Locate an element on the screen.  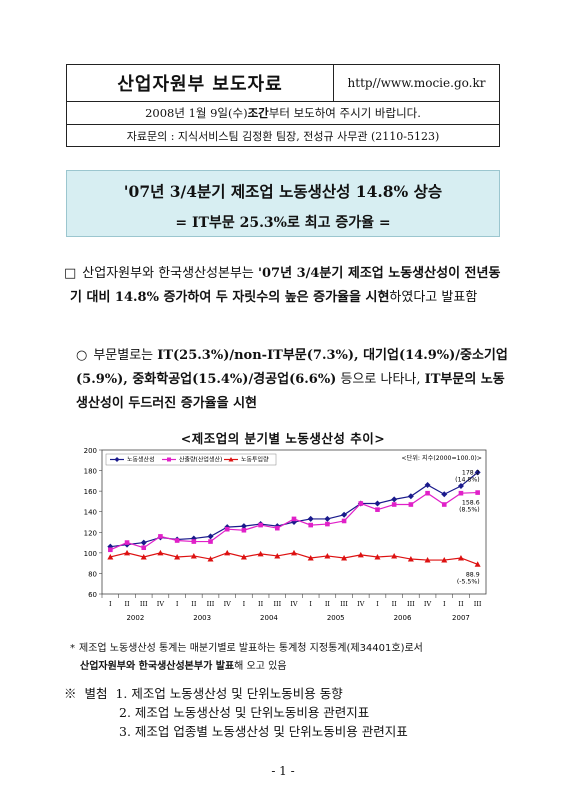
x-year-label: 2004 is located at coordinates (269, 618).